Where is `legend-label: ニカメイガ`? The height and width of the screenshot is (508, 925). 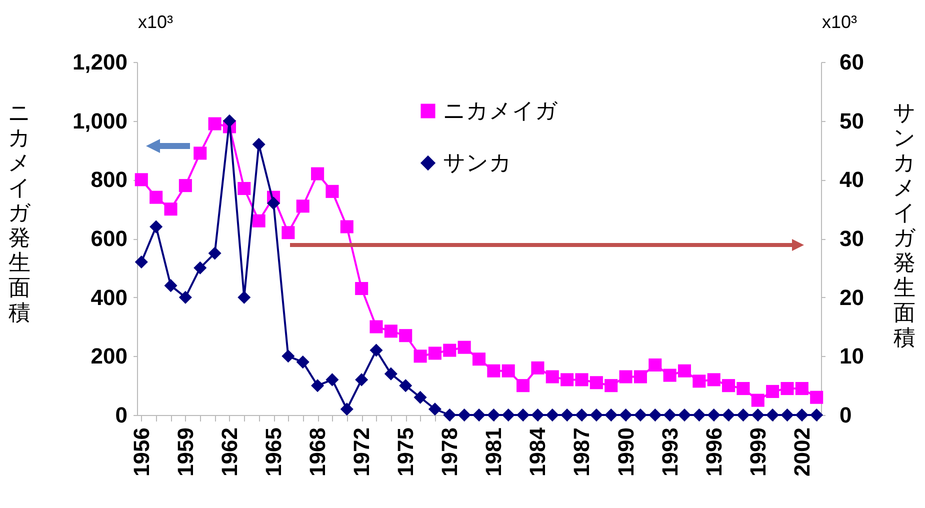 legend-label: ニカメイガ is located at coordinates (500, 110).